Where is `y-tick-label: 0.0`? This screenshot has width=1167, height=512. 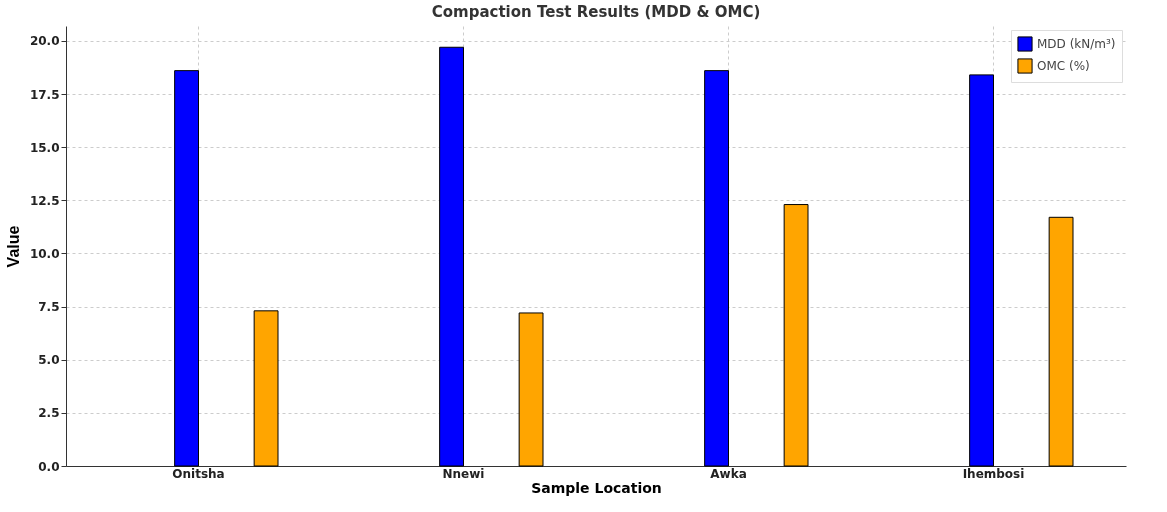
y-tick-label: 0.0 is located at coordinates (49, 466).